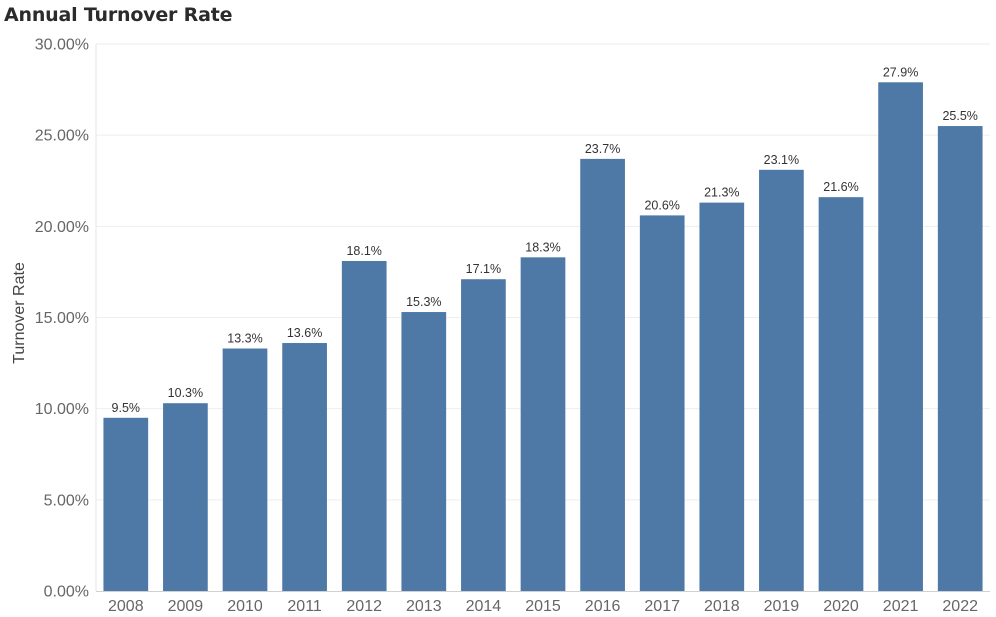  What do you see at coordinates (66, 500) in the screenshot?
I see `y-tick-label: 5.00%` at bounding box center [66, 500].